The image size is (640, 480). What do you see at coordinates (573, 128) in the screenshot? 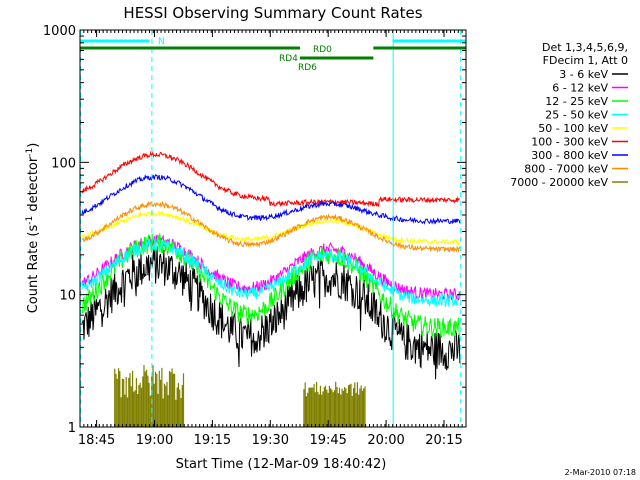
I see `legend-label-4: 50 - 100 keV` at bounding box center [573, 128].